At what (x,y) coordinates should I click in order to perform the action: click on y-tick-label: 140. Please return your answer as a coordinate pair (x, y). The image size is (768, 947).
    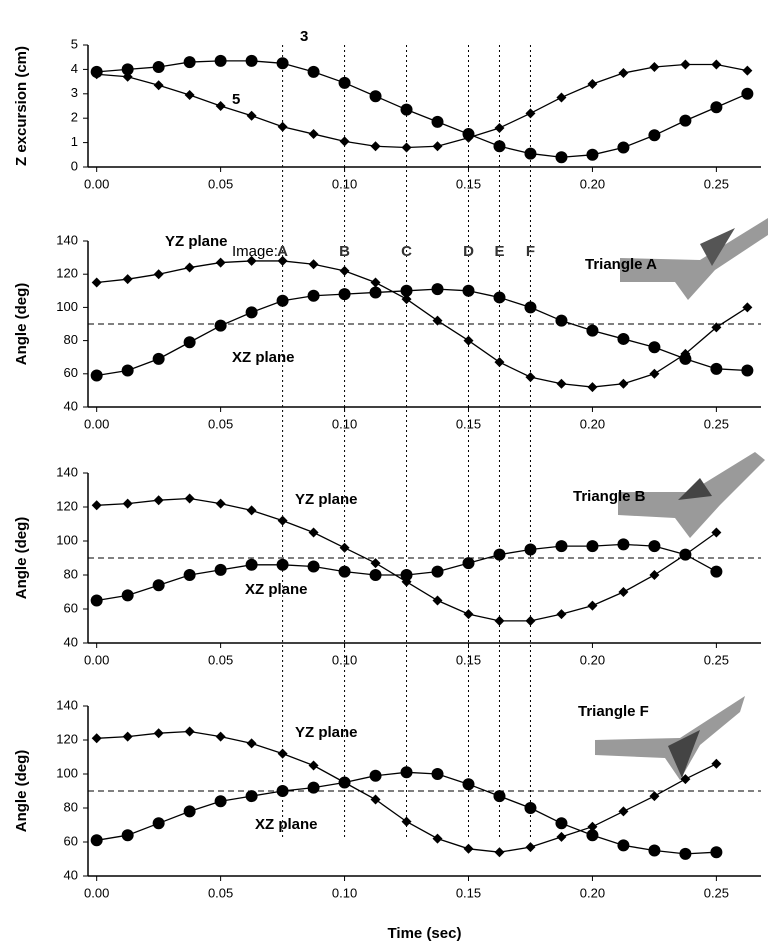
    Looking at the image, I should click on (67, 471).